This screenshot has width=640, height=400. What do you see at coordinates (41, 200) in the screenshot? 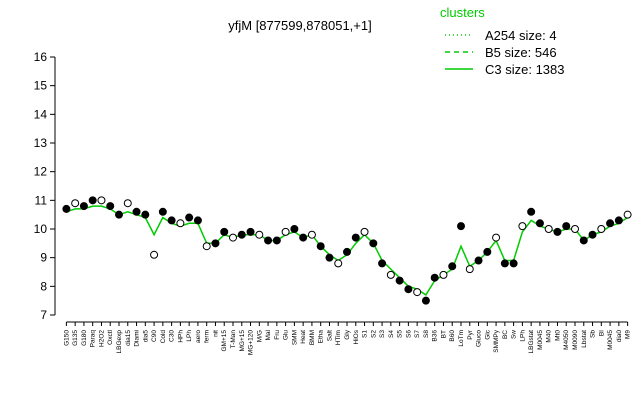
I see `y-tick-label: 11` at bounding box center [41, 200].